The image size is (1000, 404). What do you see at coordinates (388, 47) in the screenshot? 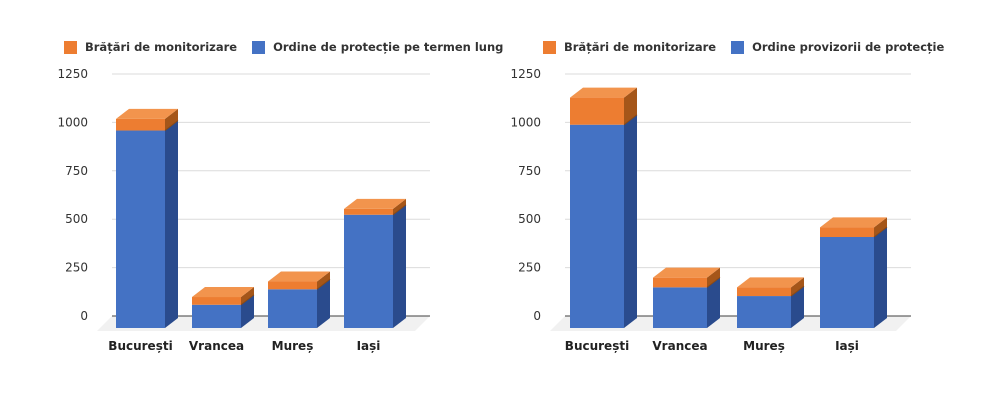
I see `legend-label-ordine: Ordine de protecție pe termen lung` at bounding box center [388, 47].